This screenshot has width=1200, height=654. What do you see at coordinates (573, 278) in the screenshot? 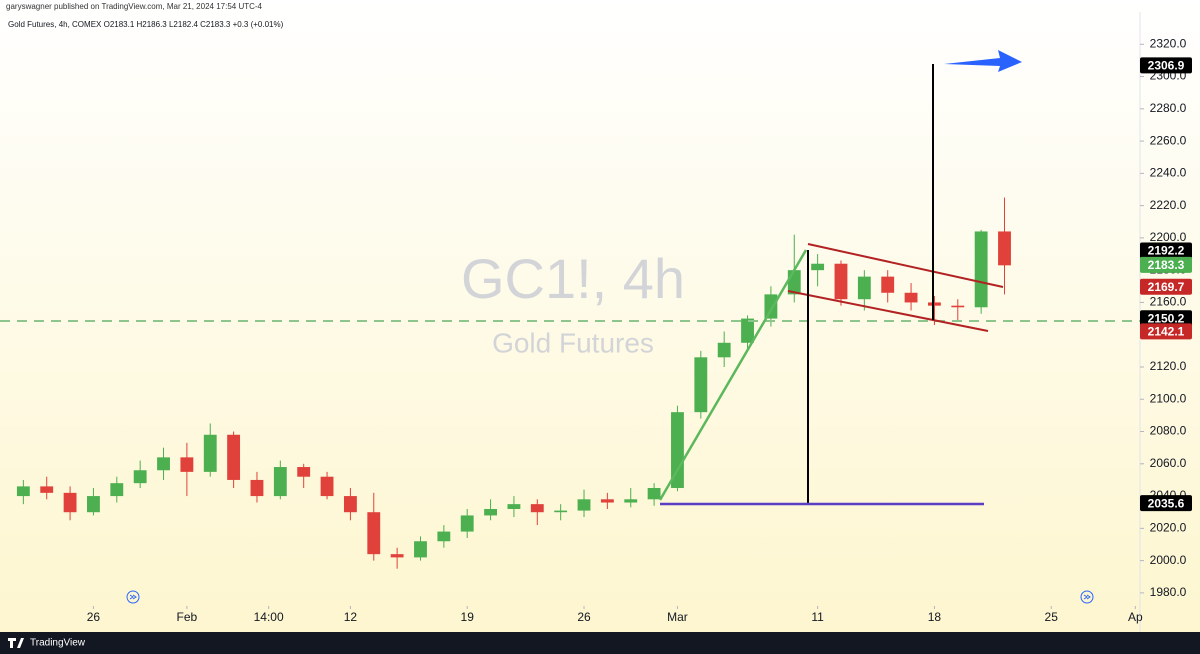
I see `watermark-title: GC1!, 4h` at bounding box center [573, 278].